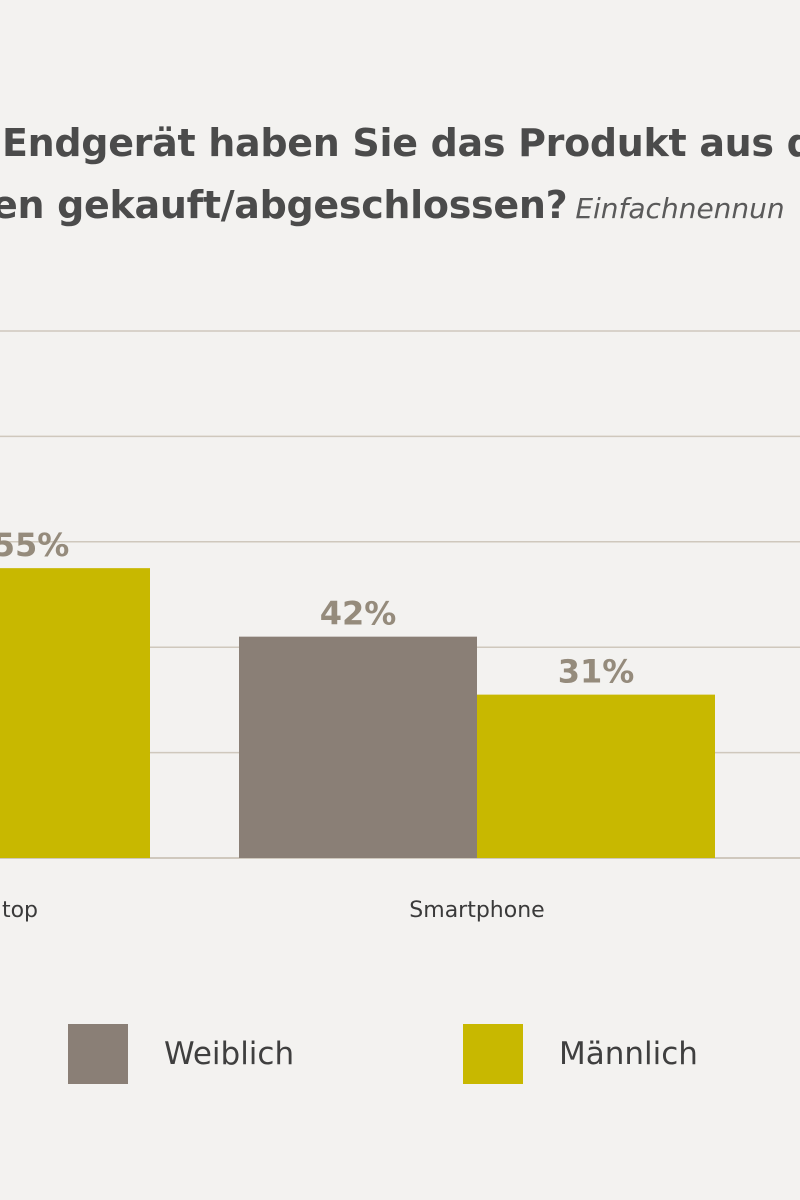 This screenshot has width=800, height=1200. I want to click on bar-maennlich-top, so click(75, 713).